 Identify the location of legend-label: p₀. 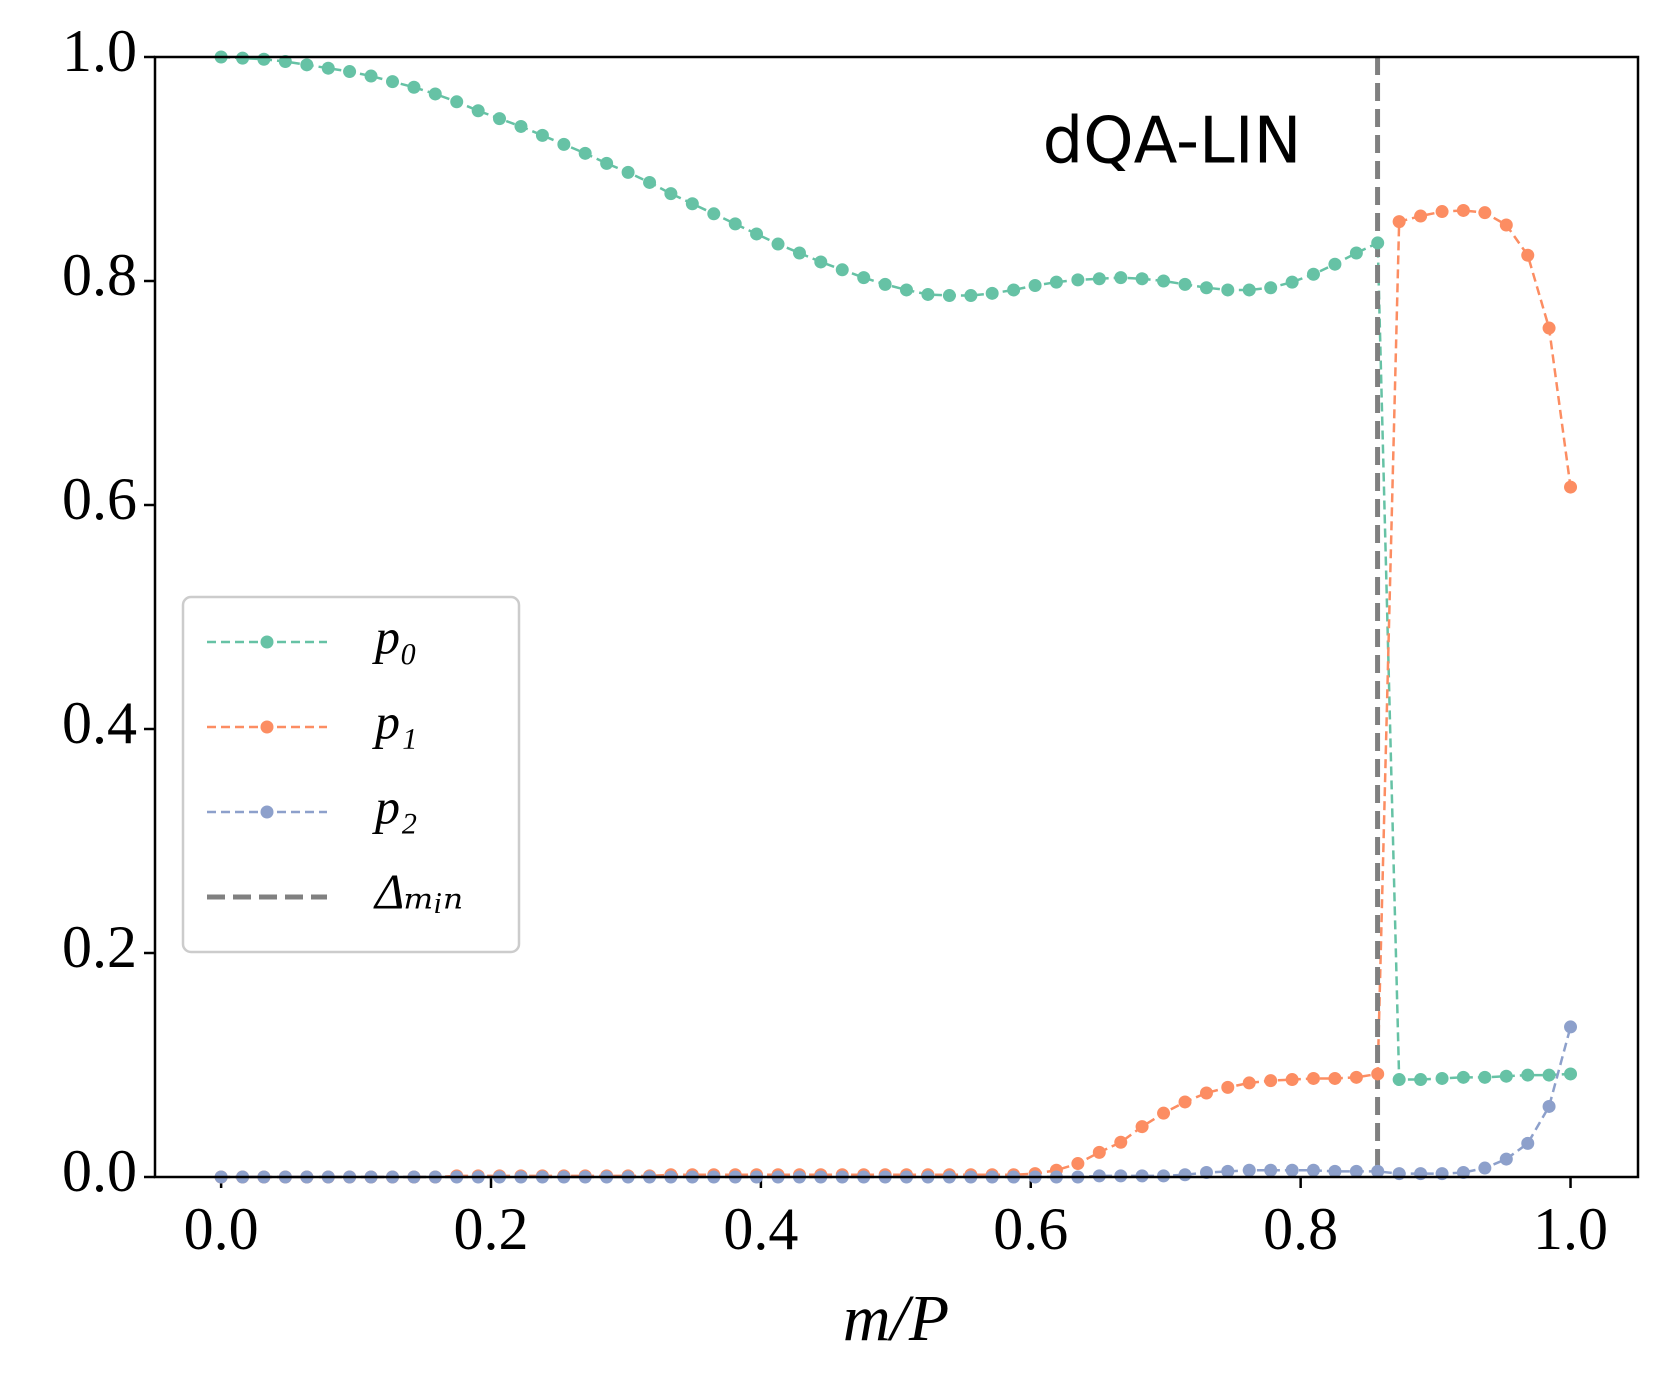
(394, 636).